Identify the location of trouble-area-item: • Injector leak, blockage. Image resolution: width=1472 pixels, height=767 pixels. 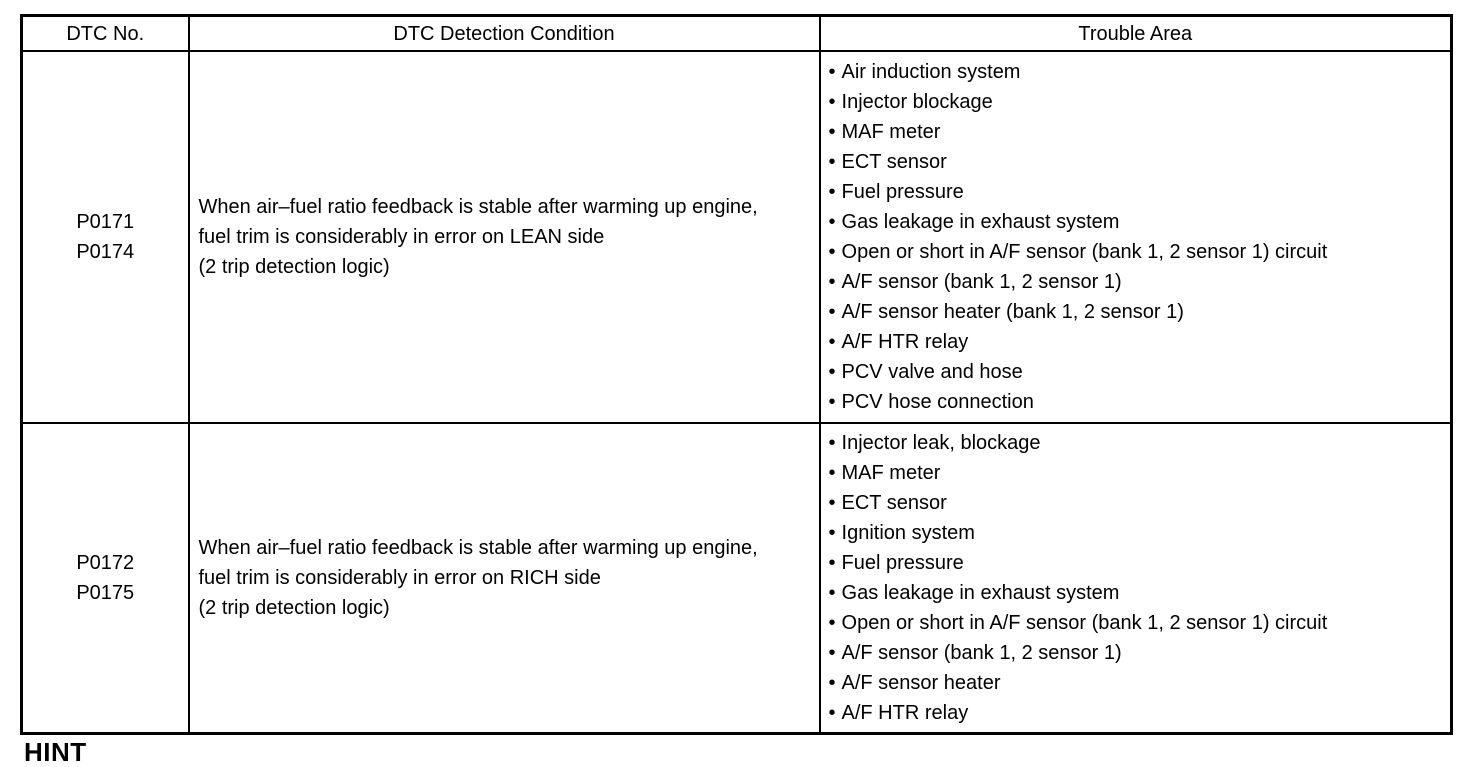
(1137, 443).